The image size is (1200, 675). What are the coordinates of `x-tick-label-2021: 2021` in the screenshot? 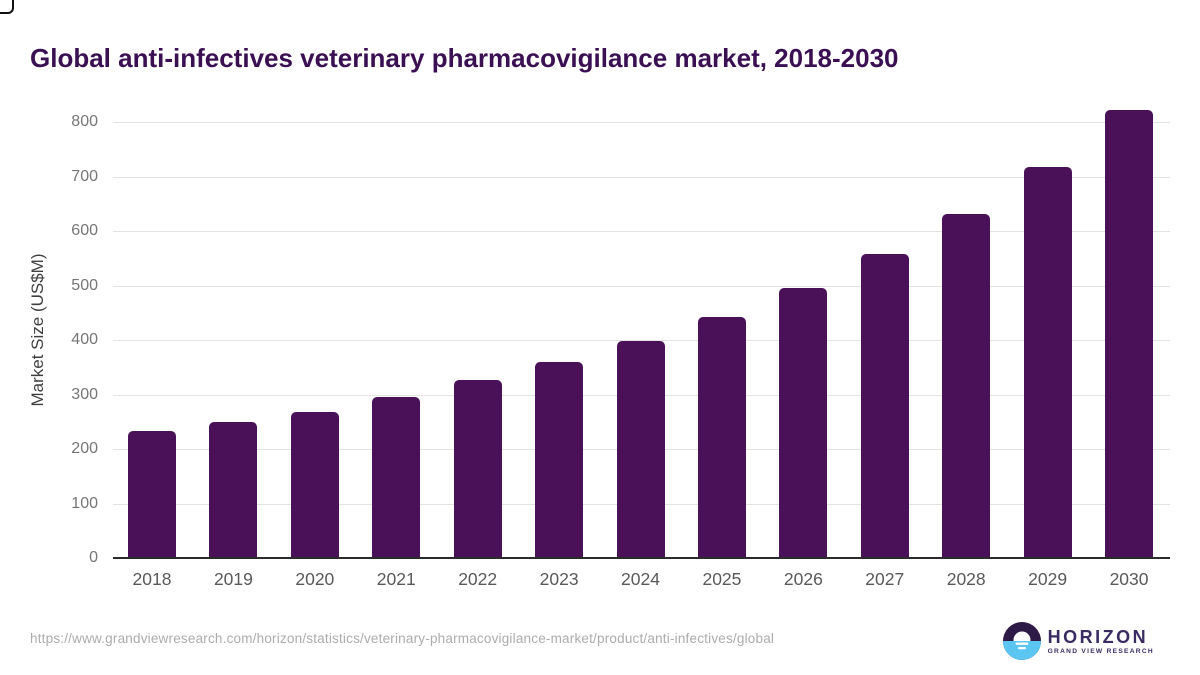 It's located at (396, 579).